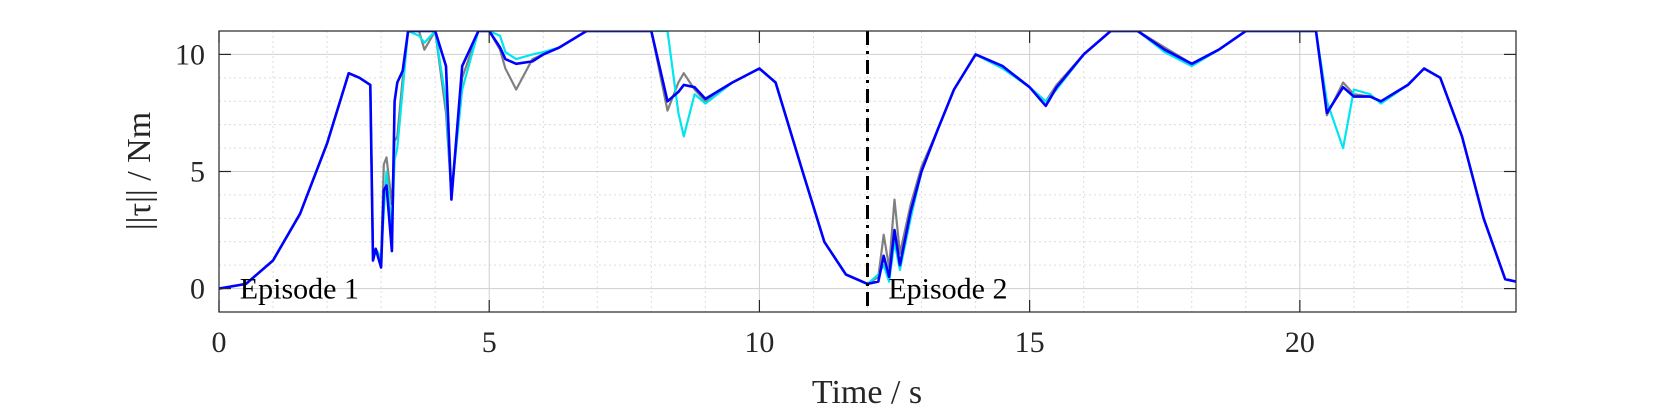  What do you see at coordinates (299, 289) in the screenshot?
I see `episode-annotation: Episode 1` at bounding box center [299, 289].